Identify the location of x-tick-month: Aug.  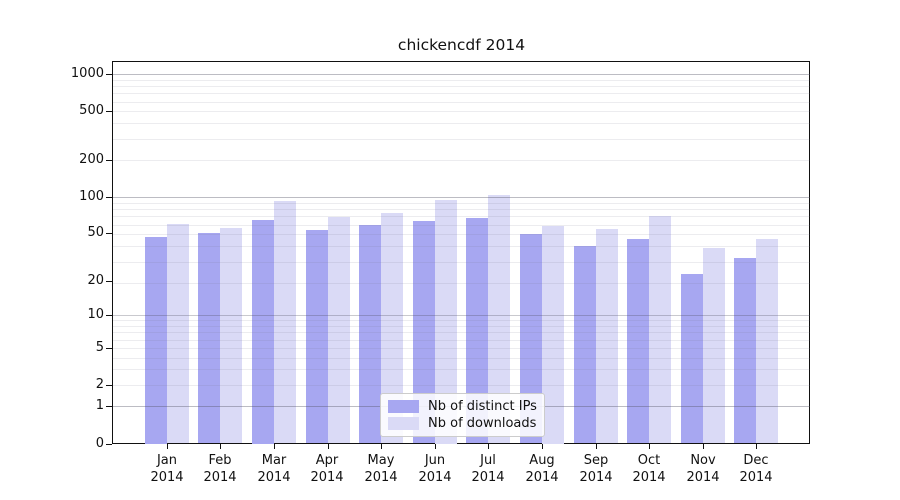
(542, 460).